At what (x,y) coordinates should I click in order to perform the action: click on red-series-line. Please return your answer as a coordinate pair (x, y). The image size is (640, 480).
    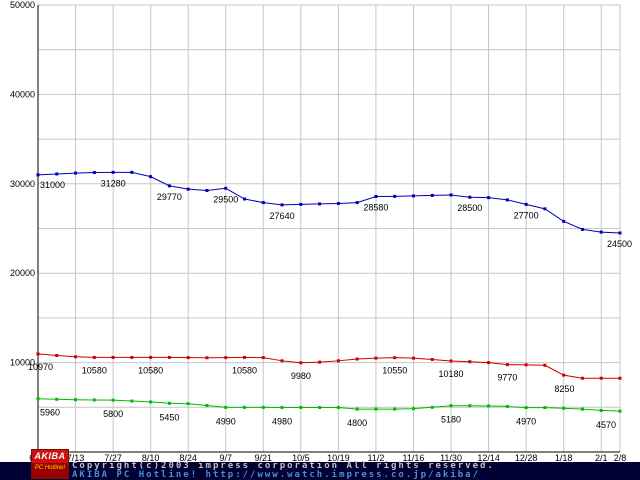
    Looking at the image, I should click on (328, 366).